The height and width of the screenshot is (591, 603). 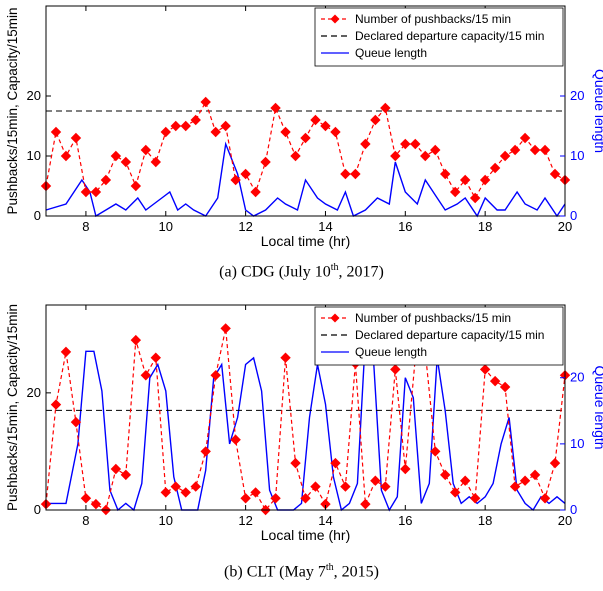 What do you see at coordinates (286, 572) in the screenshot?
I see `caption-b-text: CLT (May 7` at bounding box center [286, 572].